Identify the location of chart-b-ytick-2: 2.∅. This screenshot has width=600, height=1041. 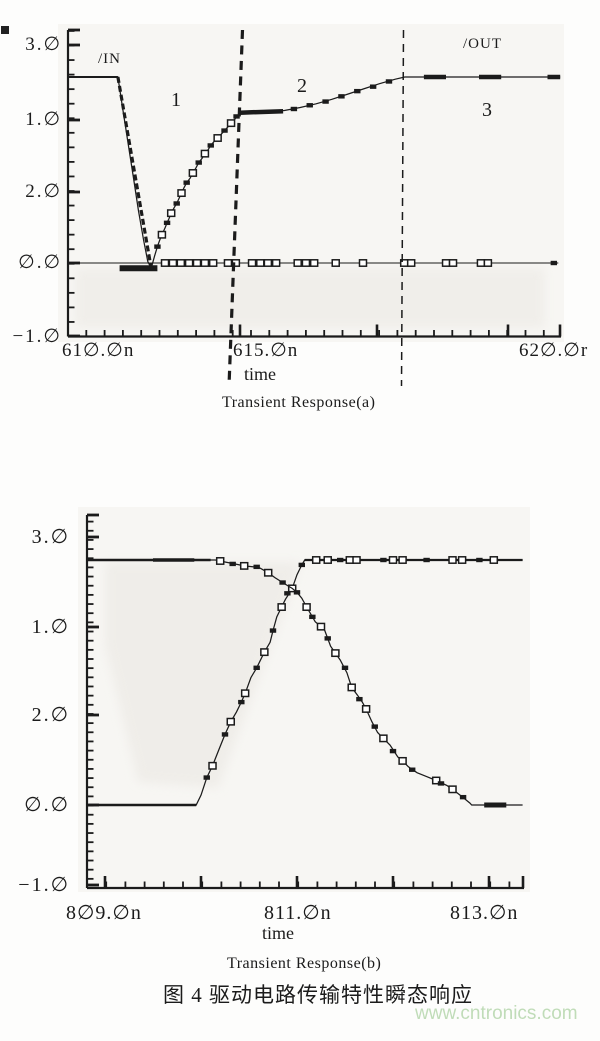
(50, 715).